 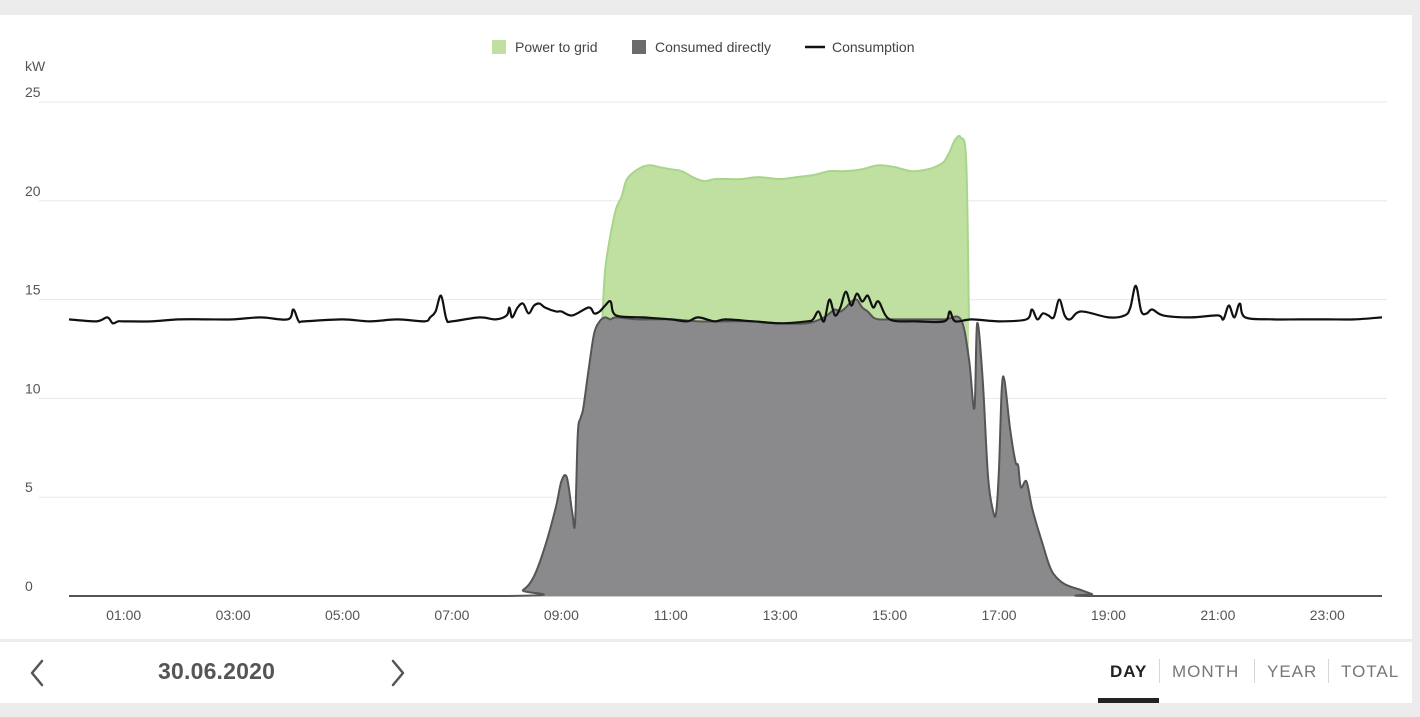 What do you see at coordinates (556, 47) in the screenshot?
I see `legend-label-power-to-grid: Power to grid` at bounding box center [556, 47].